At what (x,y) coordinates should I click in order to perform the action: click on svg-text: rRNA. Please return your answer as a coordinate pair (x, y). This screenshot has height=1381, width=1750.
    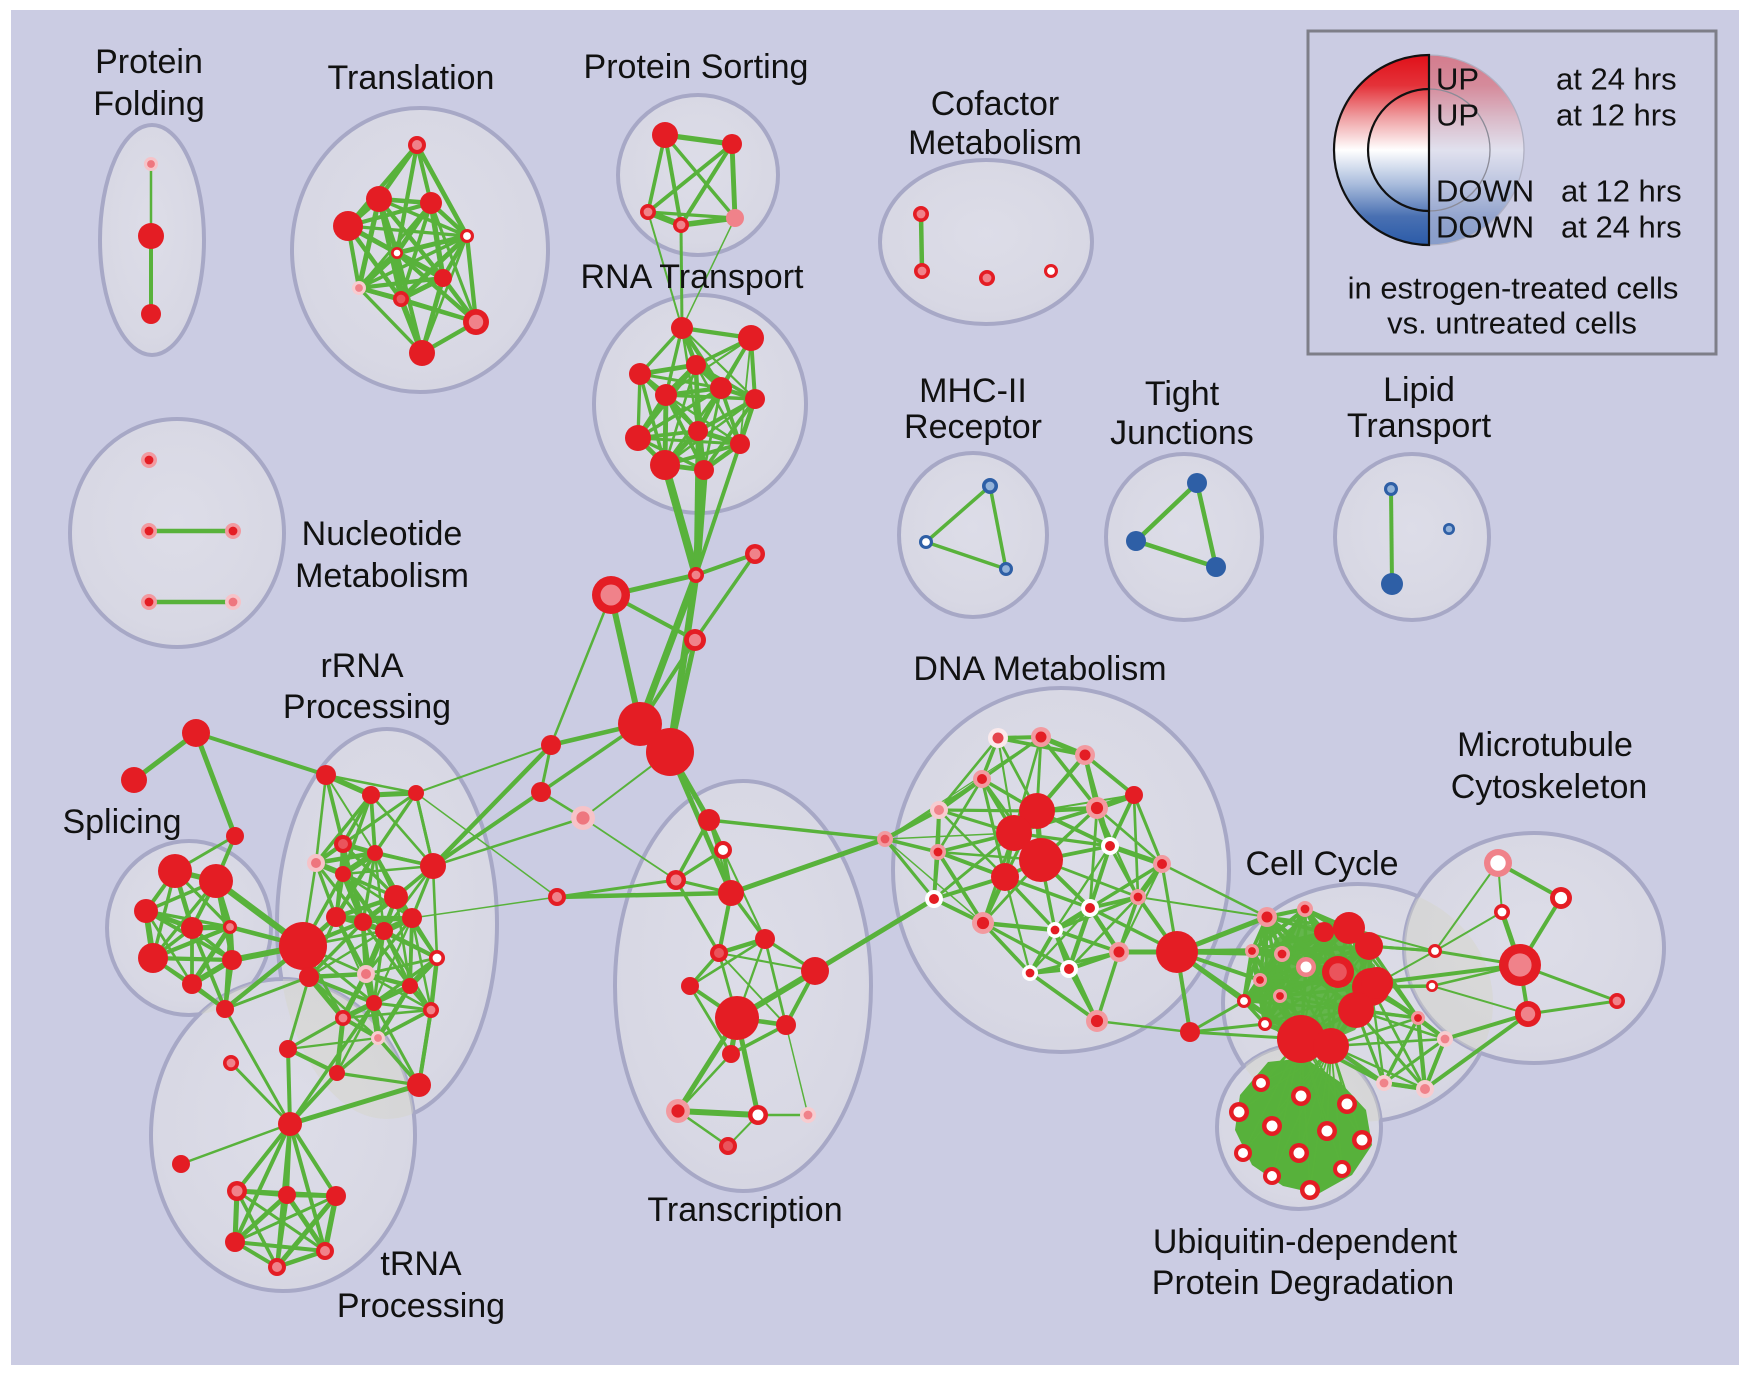
    Looking at the image, I should click on (361, 666).